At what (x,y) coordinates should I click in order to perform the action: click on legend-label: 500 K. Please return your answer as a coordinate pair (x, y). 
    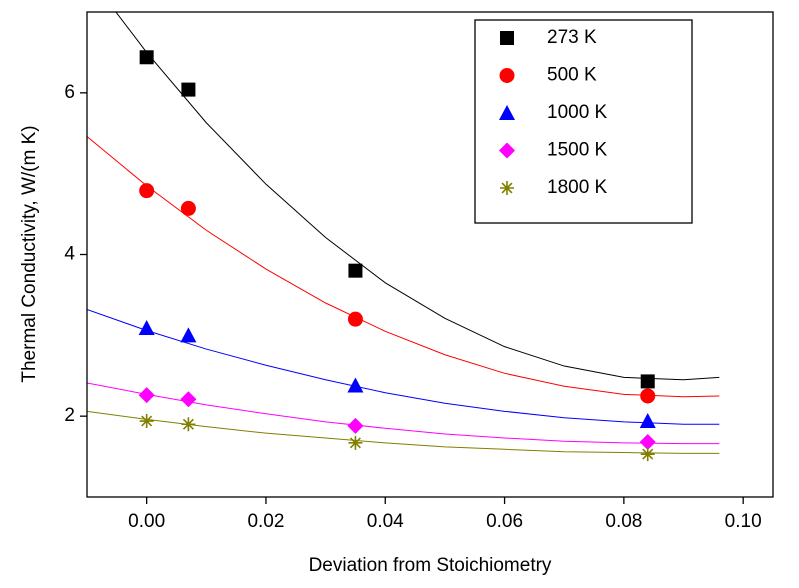
    Looking at the image, I should click on (572, 75).